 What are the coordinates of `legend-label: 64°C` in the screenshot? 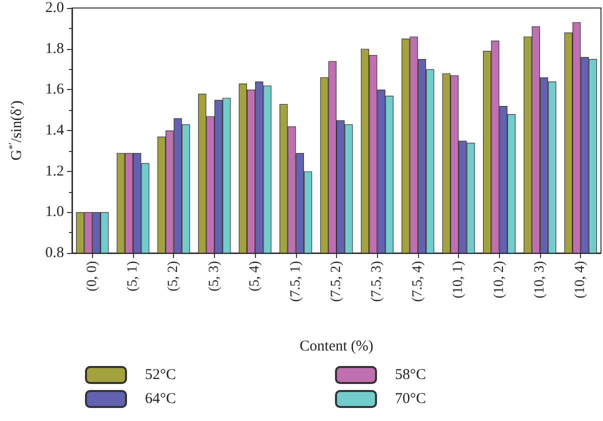 It's located at (160, 399).